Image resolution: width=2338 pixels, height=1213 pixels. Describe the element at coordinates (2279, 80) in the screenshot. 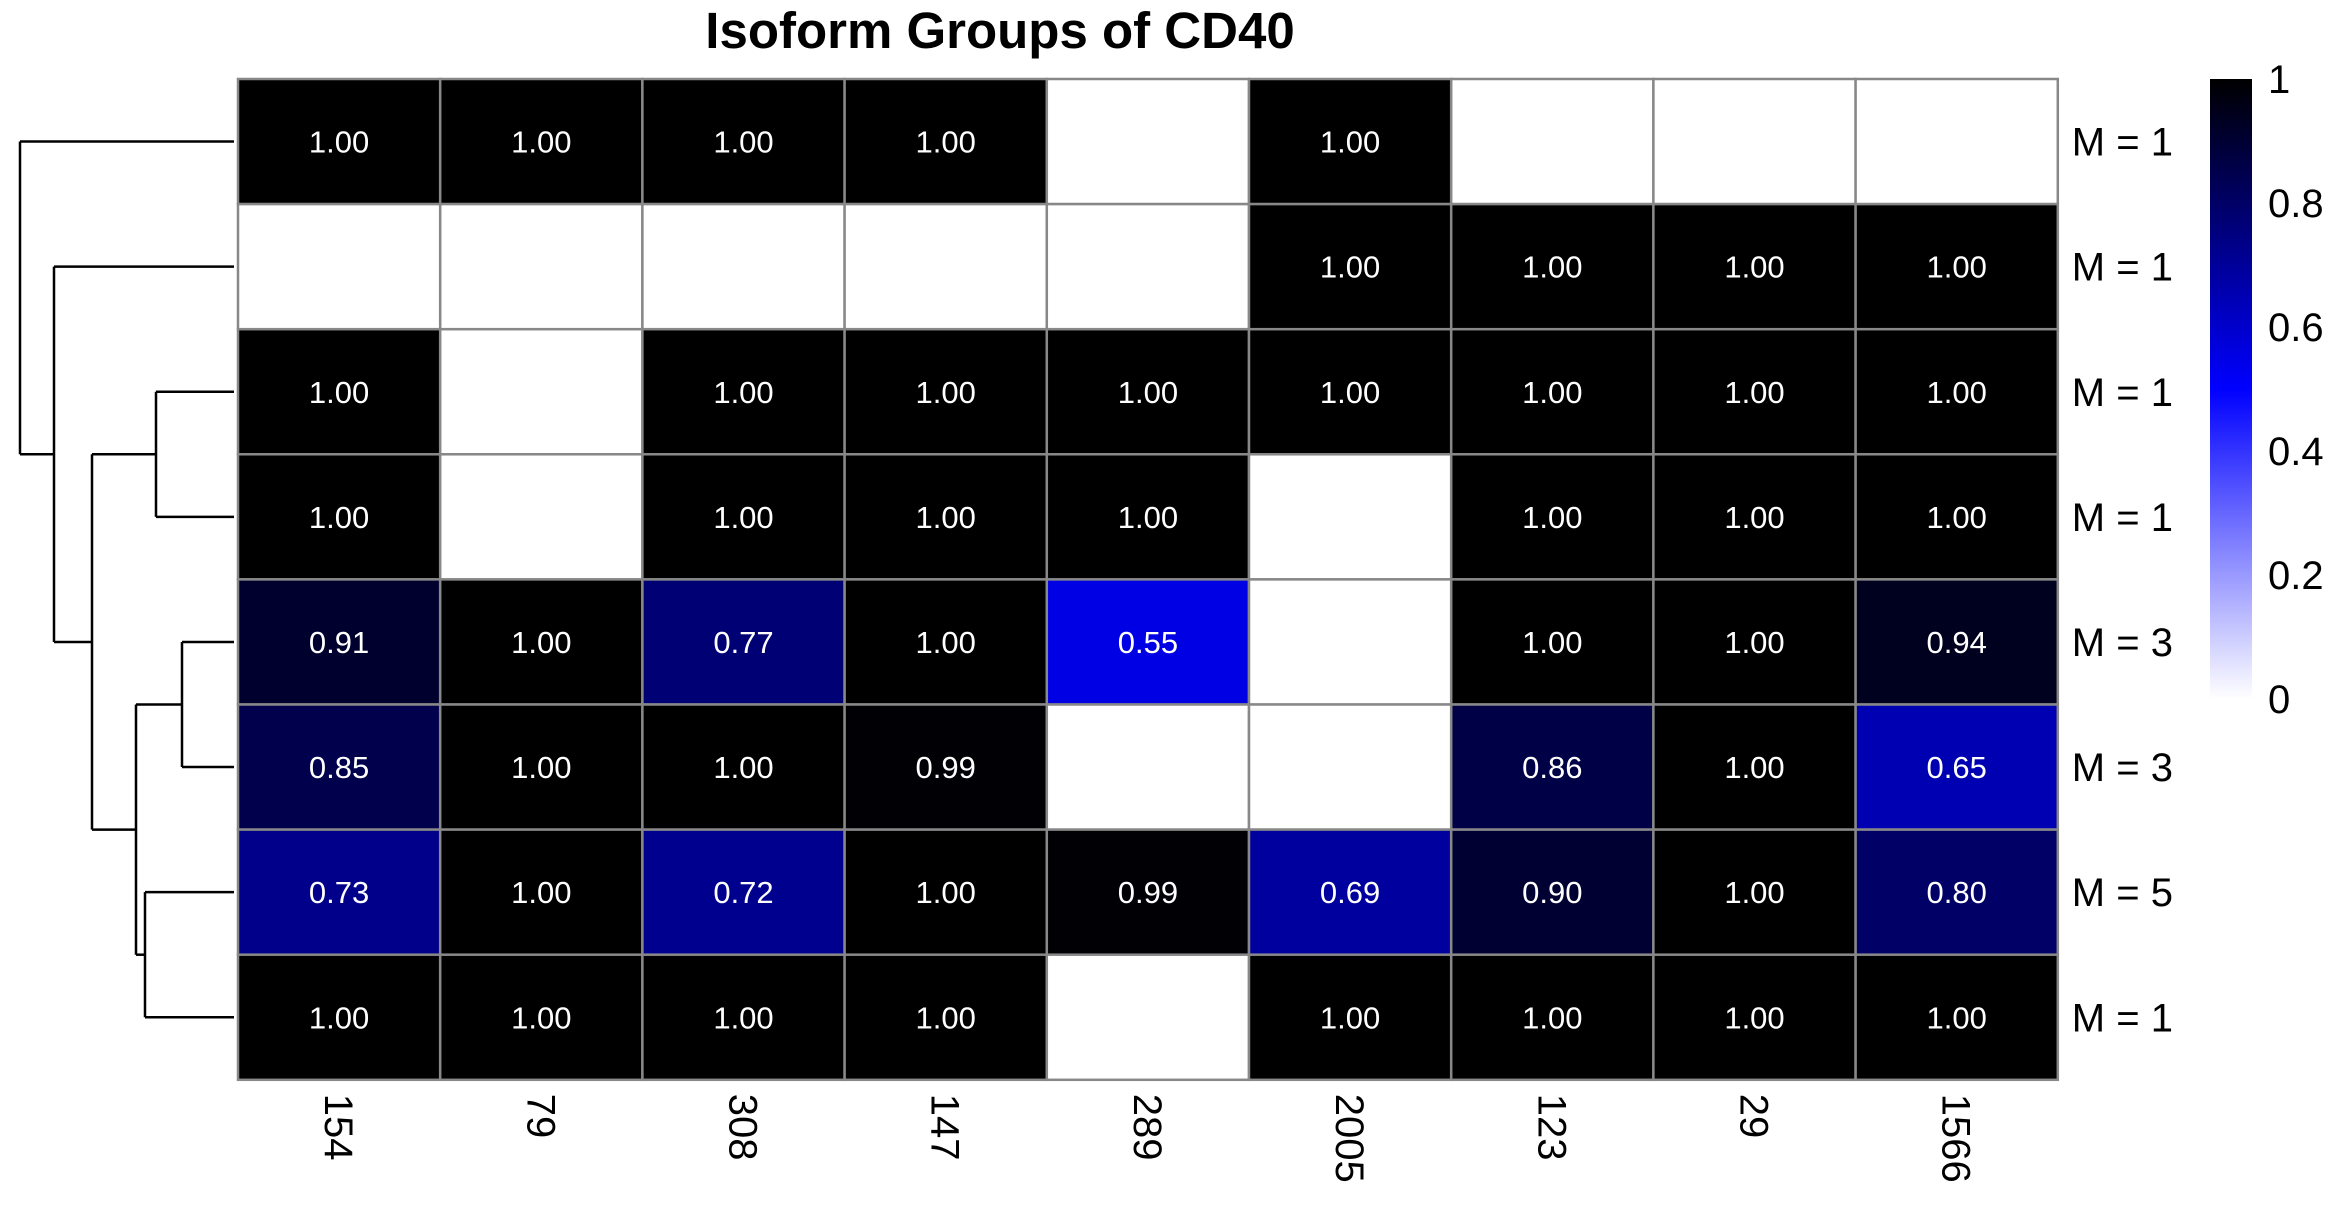

I see `legend-tick-label: 1` at that location.